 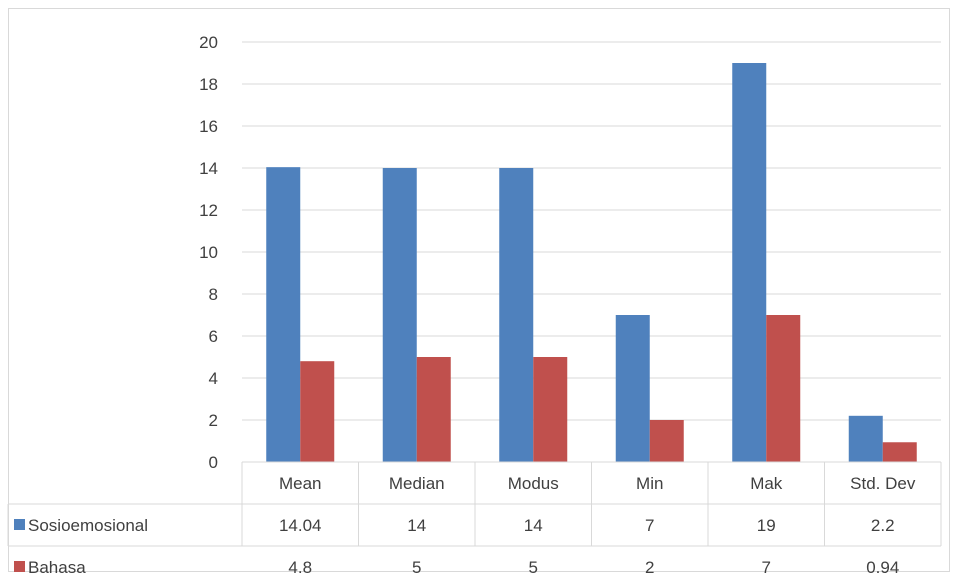 What do you see at coordinates (533, 483) in the screenshot?
I see `x-category-label: Modus` at bounding box center [533, 483].